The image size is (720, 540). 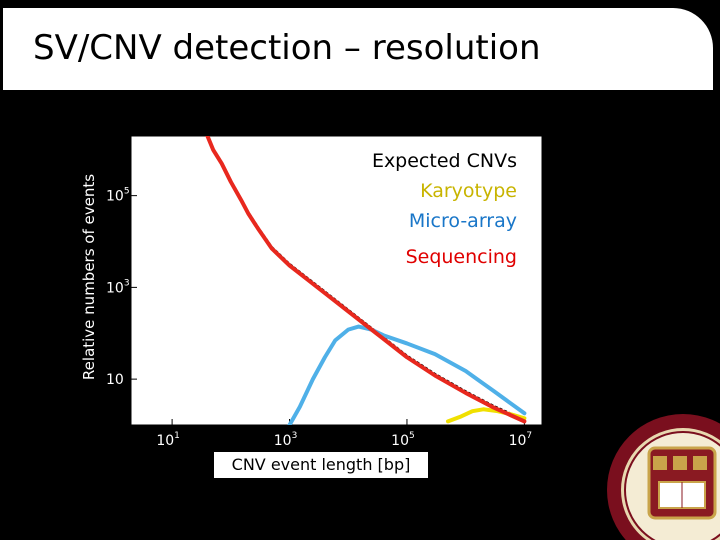 I want to click on legend-item-micro-array: Micro-array, so click(x=462, y=221).